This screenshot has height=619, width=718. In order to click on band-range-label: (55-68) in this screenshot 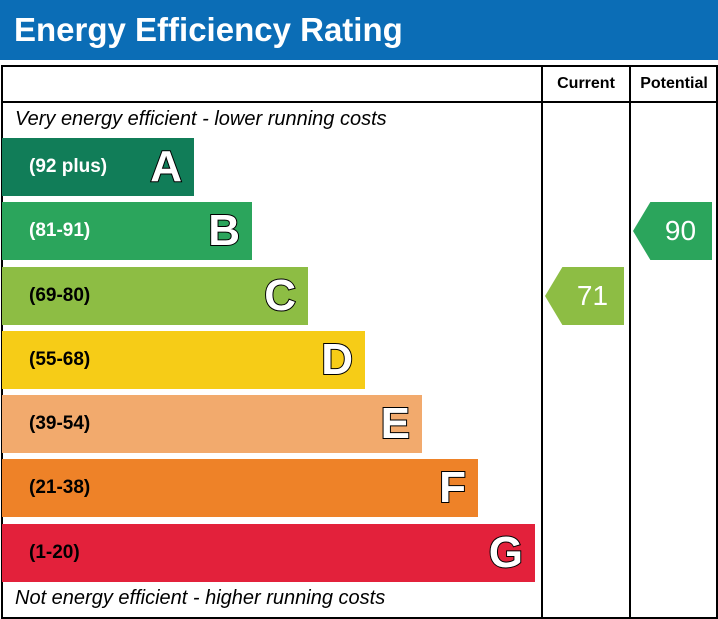, I will do `click(60, 359)`.